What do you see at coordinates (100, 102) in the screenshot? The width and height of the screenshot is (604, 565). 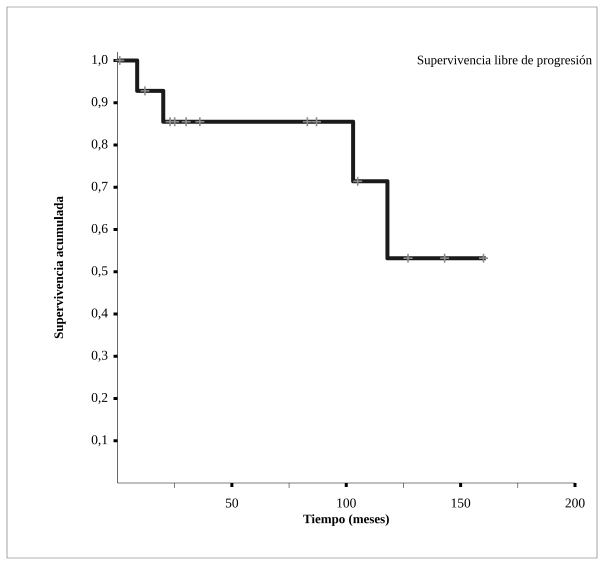 I see `y-tick-label: 0,9` at bounding box center [100, 102].